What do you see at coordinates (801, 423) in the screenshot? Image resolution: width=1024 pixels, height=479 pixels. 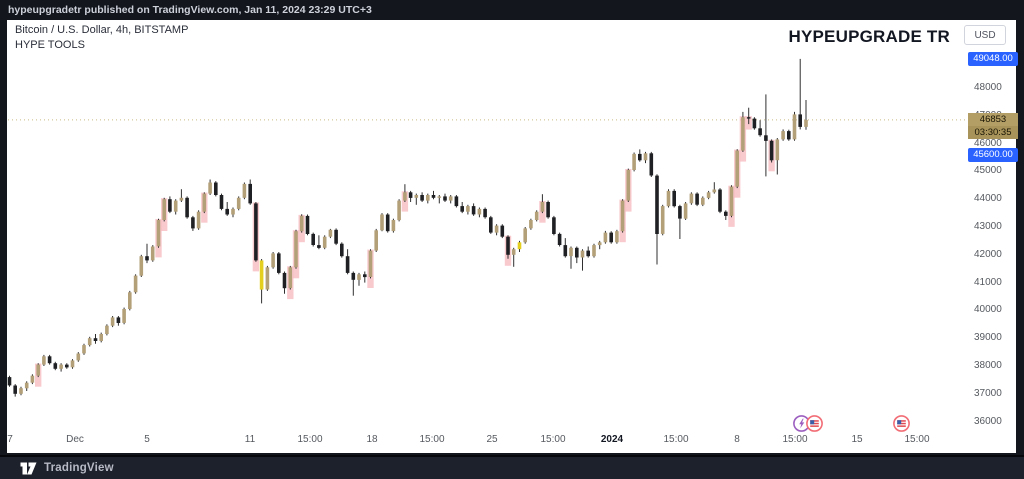 I see `economic-event-icon` at bounding box center [801, 423].